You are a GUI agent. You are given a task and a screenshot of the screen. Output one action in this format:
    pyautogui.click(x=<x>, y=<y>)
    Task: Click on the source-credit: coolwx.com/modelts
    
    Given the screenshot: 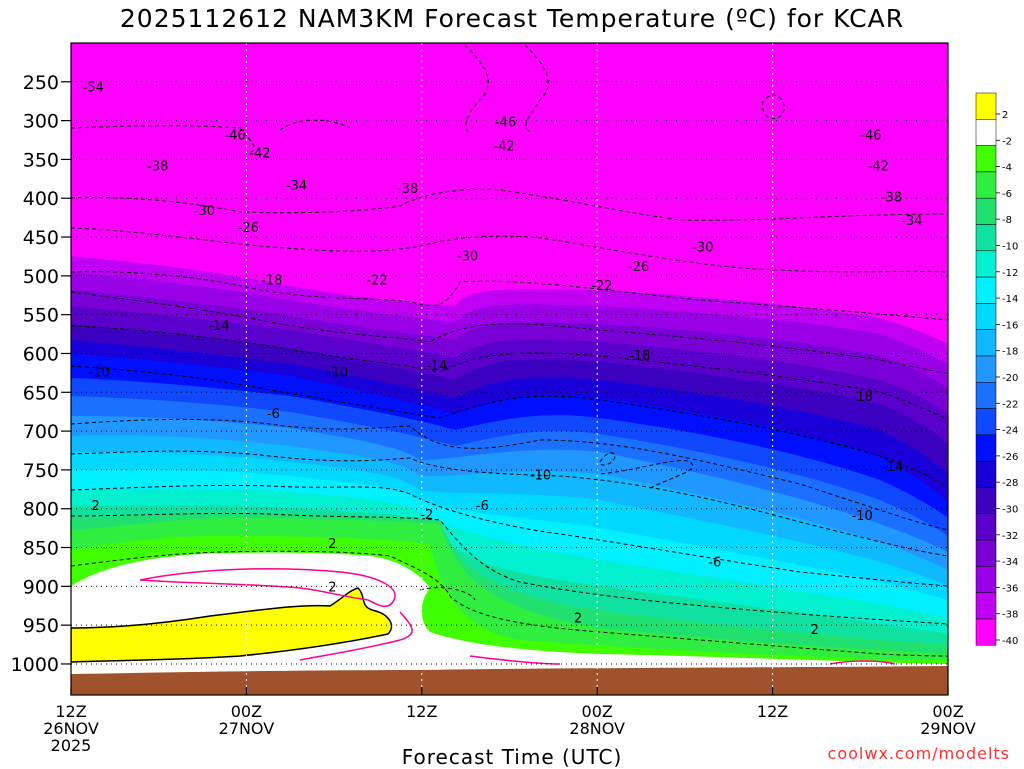 What is the action you would take?
    pyautogui.click(x=918, y=753)
    